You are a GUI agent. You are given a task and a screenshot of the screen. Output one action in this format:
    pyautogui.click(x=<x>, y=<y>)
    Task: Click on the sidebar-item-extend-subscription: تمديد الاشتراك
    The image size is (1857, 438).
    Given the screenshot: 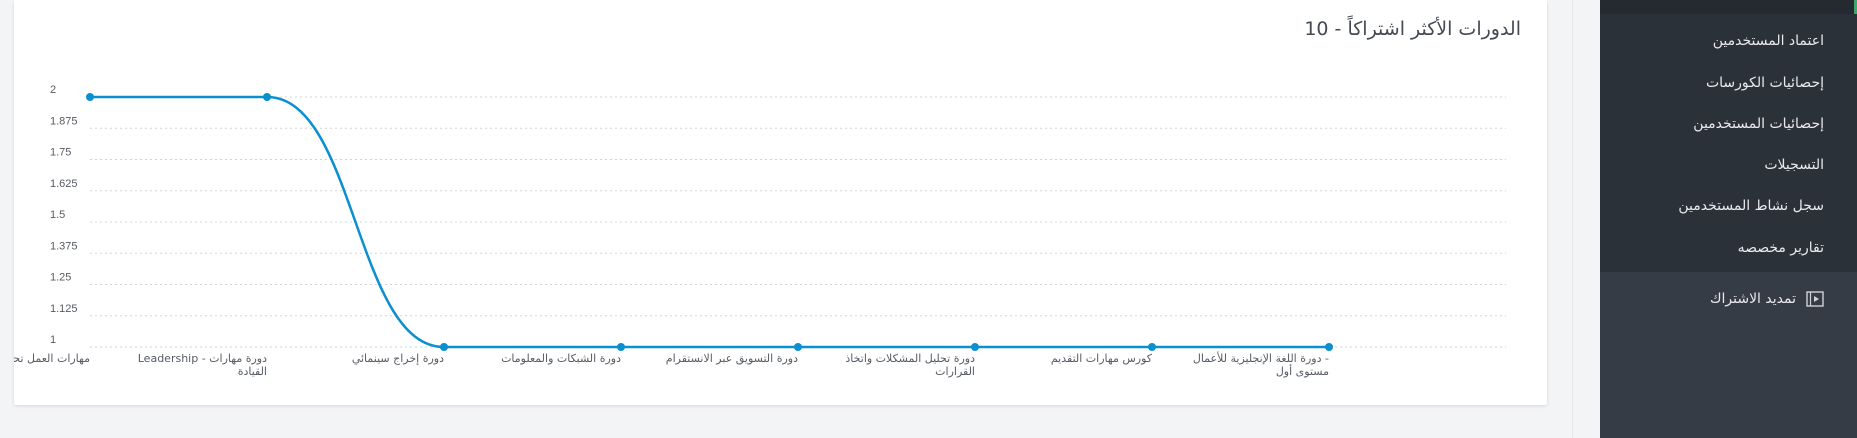 What is the action you would take?
    pyautogui.click(x=1767, y=299)
    